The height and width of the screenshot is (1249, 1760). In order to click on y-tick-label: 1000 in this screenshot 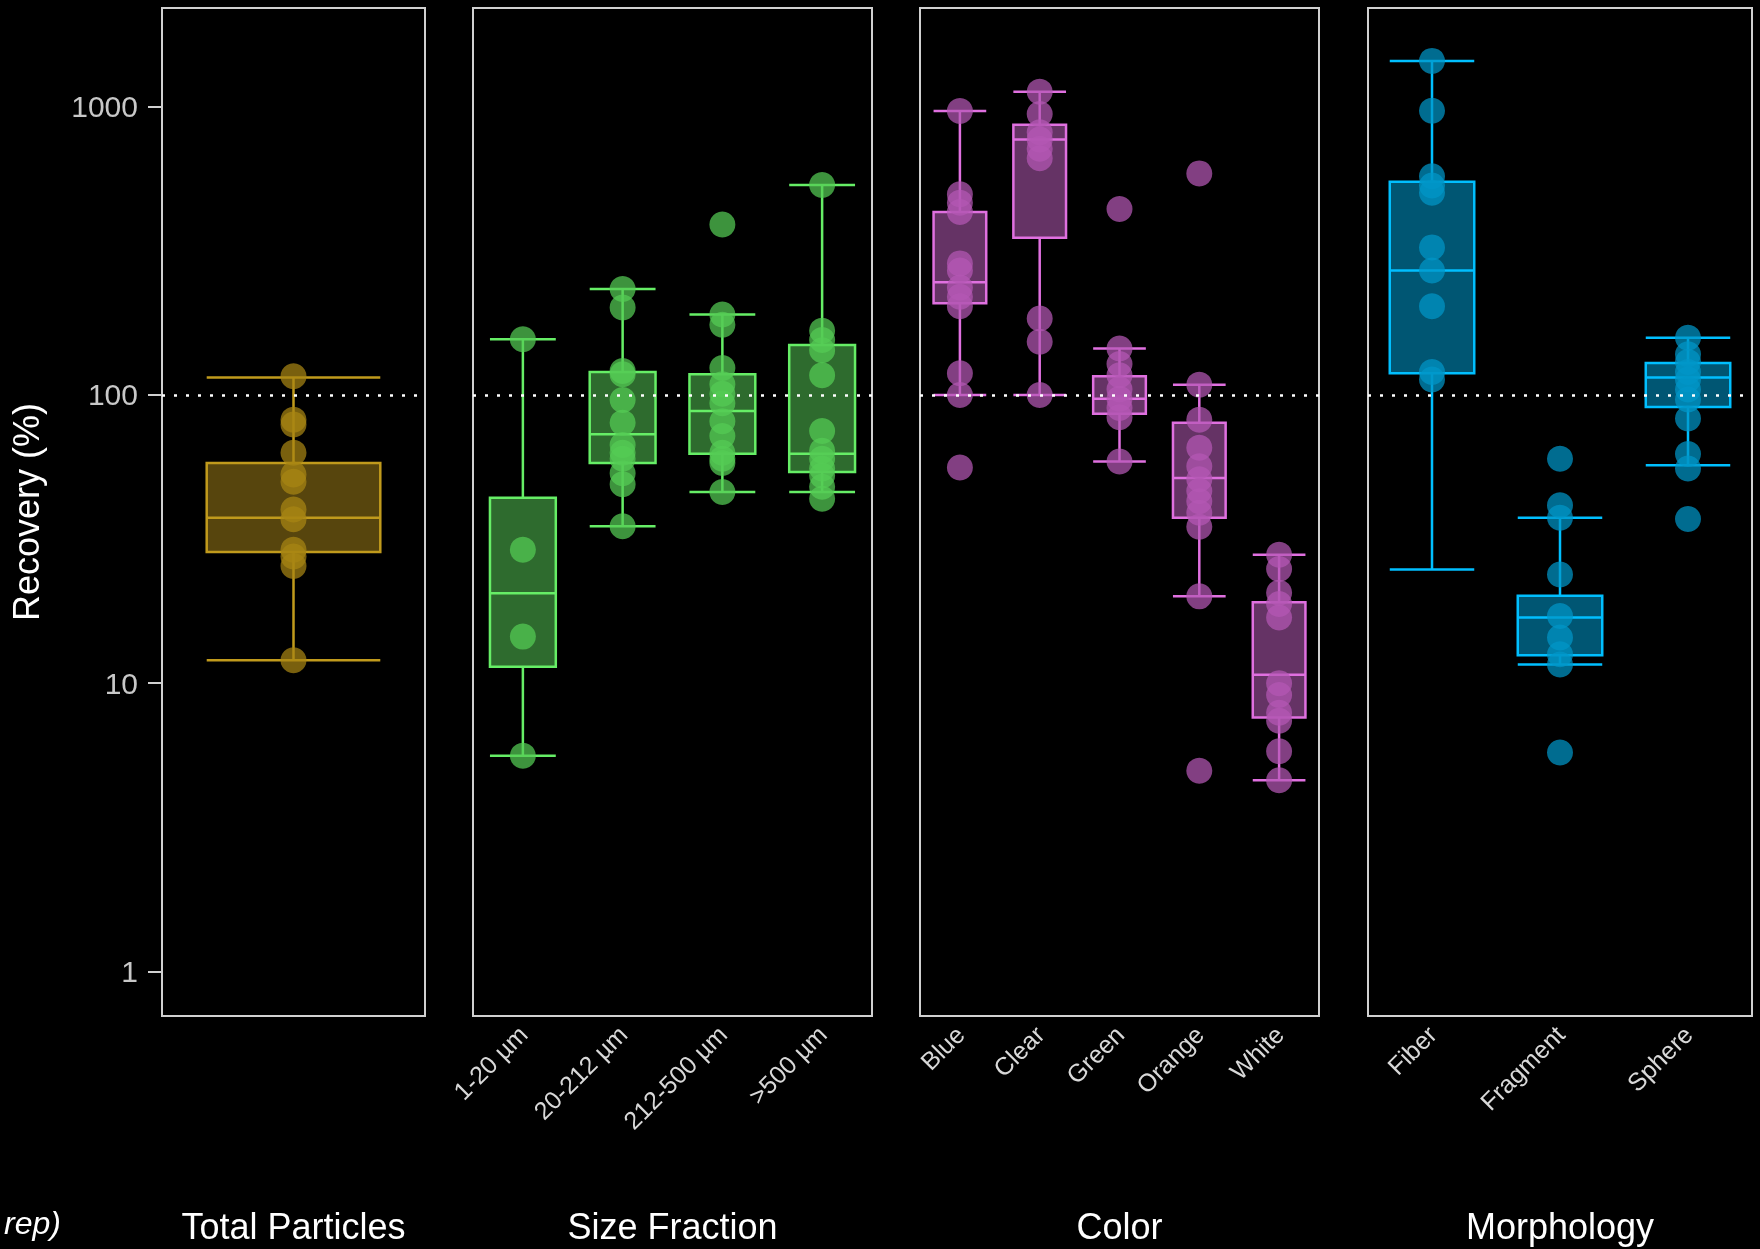, I will do `click(104, 107)`.